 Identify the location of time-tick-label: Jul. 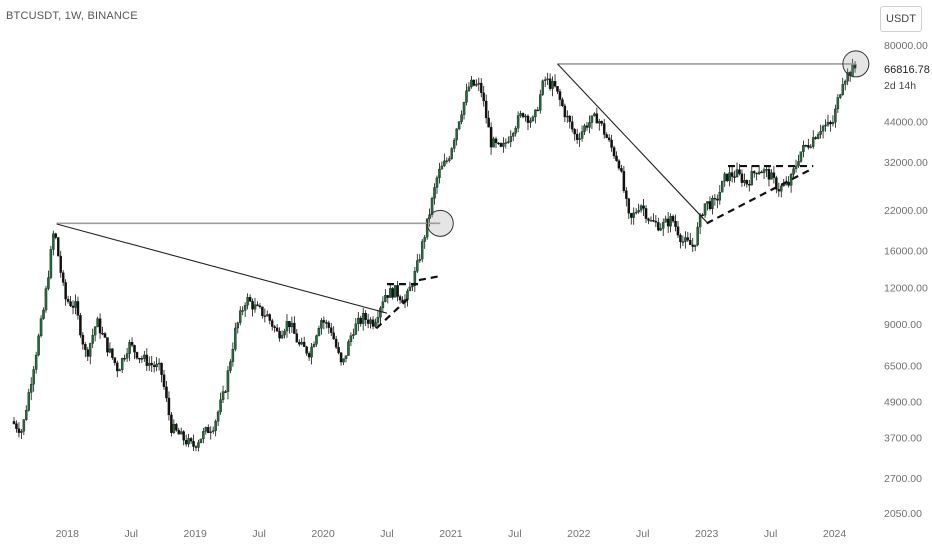
(514, 534).